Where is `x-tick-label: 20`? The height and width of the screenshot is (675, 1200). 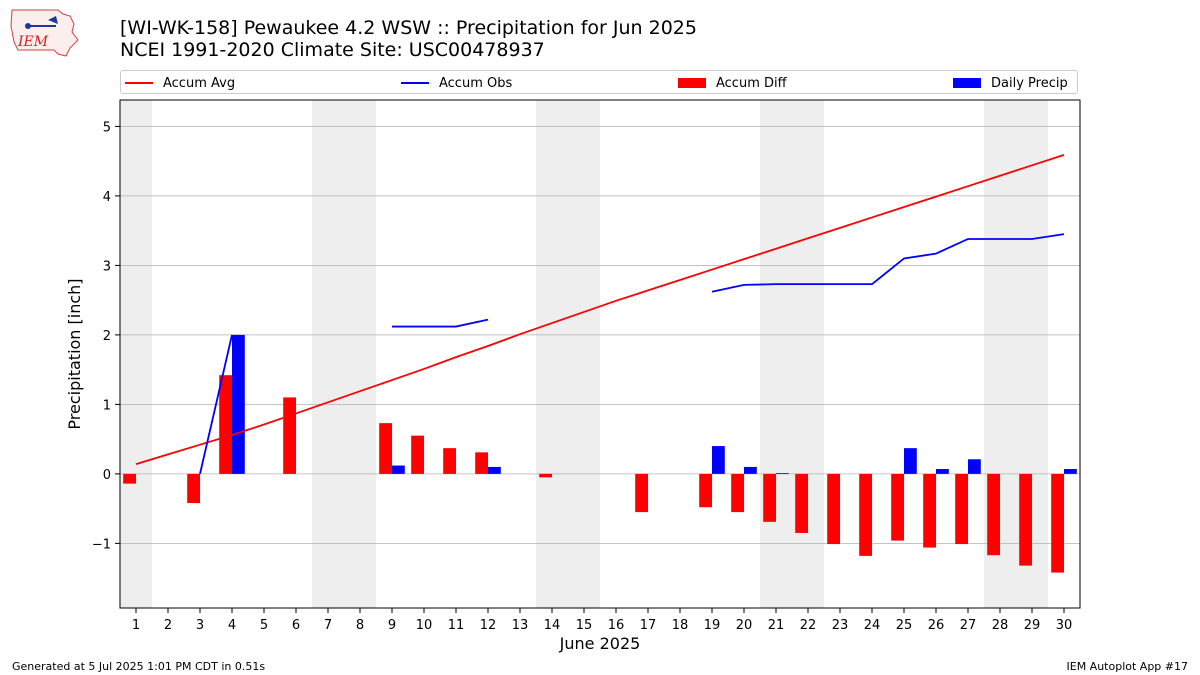 x-tick-label: 20 is located at coordinates (744, 625).